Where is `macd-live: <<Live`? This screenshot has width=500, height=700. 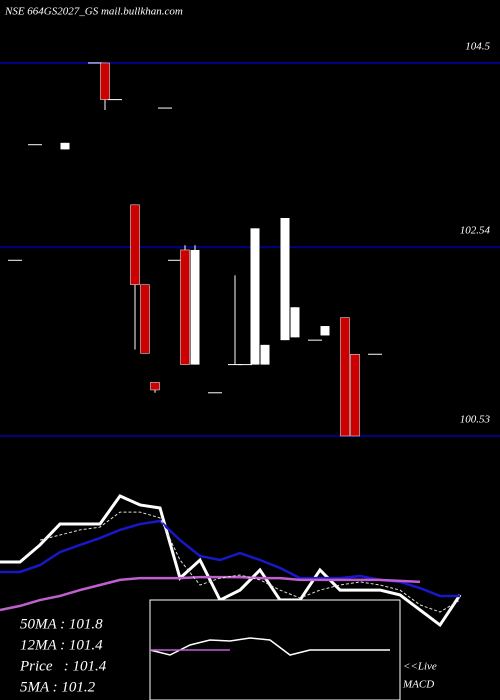
macd-live: <<Live is located at coordinates (420, 667).